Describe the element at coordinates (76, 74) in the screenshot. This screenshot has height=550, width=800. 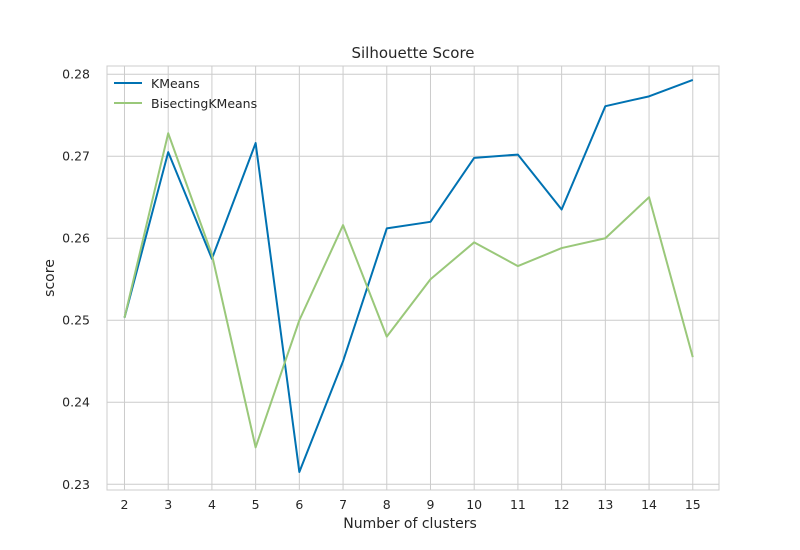
I see `y-tick-label: 0.28` at that location.